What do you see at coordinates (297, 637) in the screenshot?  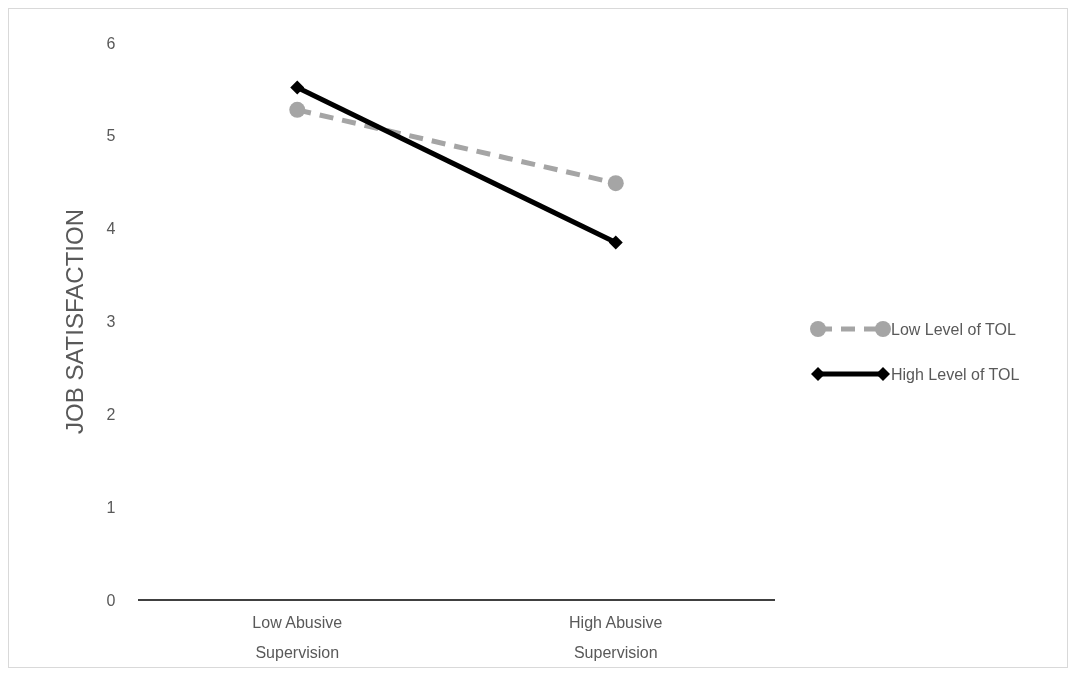 I see `x-tick-label: Low Abusive Supervision` at bounding box center [297, 637].